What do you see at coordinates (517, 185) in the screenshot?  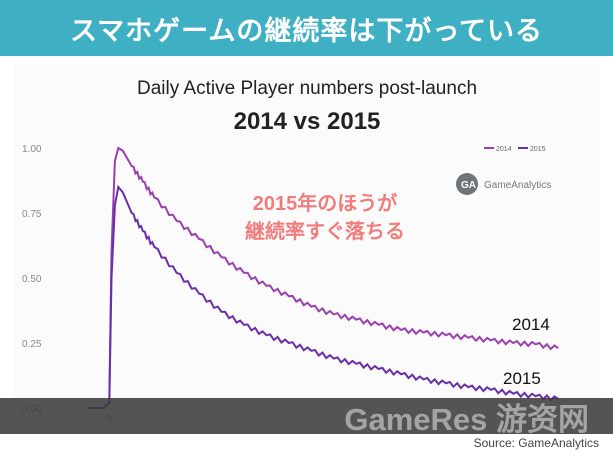 I see `logo-text: GameAnalytics` at bounding box center [517, 185].